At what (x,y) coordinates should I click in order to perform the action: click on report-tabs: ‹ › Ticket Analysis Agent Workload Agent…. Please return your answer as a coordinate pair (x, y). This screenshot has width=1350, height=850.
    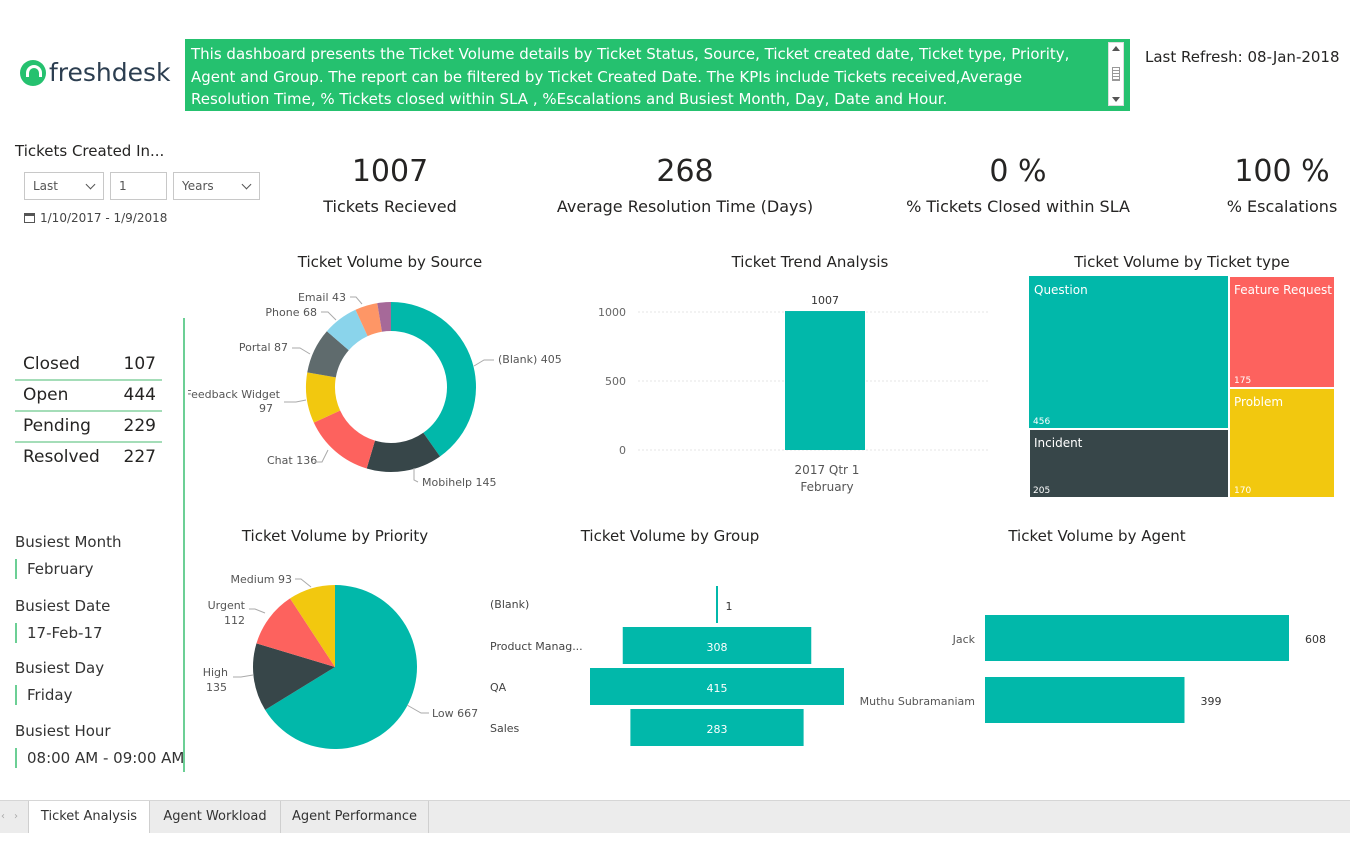
    Looking at the image, I should click on (675, 816).